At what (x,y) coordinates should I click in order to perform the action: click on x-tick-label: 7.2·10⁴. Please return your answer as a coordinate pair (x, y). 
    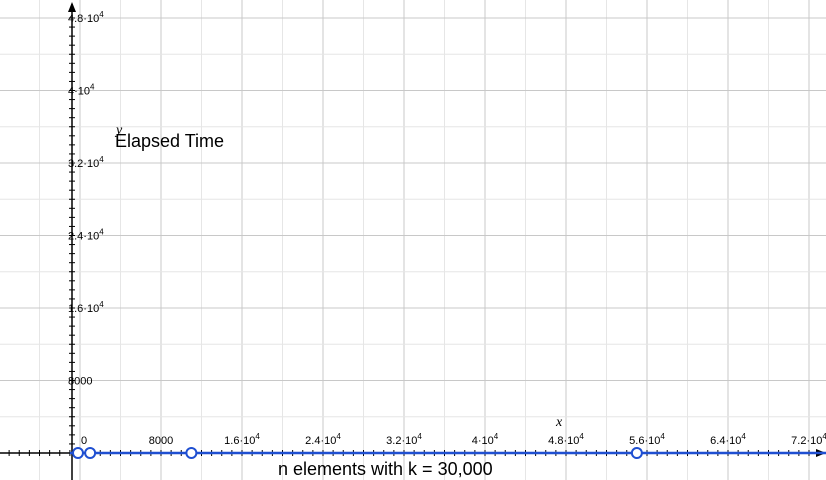
    Looking at the image, I should click on (808, 439).